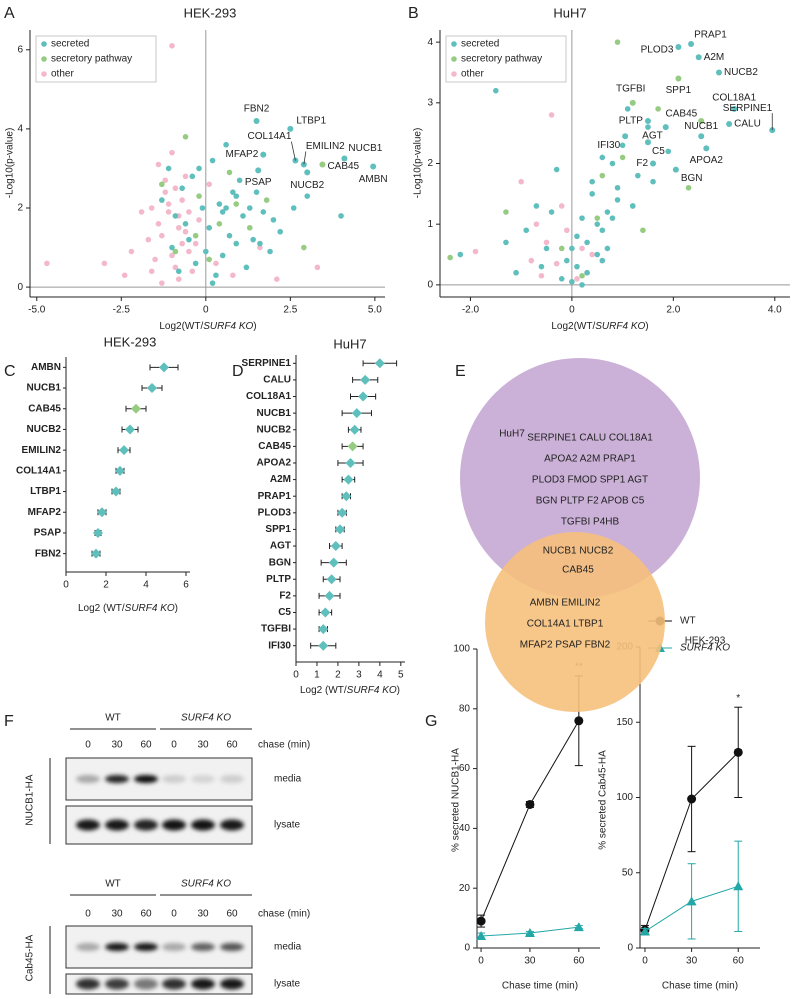 The image size is (794, 999). Describe the element at coordinates (645, 961) in the screenshot. I see `x-tick-label: 0` at that location.